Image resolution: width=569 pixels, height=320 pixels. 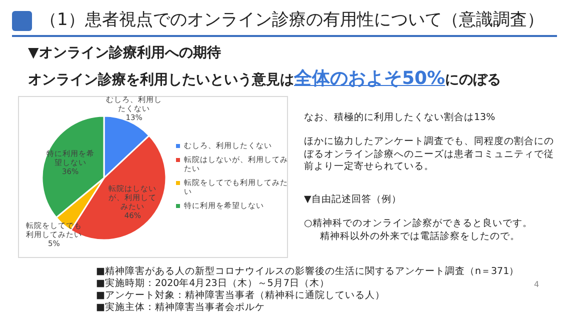 What do you see at coordinates (180, 307) in the screenshot?
I see `text: ■実施主体：精神障害当事者会ポルケ` at bounding box center [180, 307].